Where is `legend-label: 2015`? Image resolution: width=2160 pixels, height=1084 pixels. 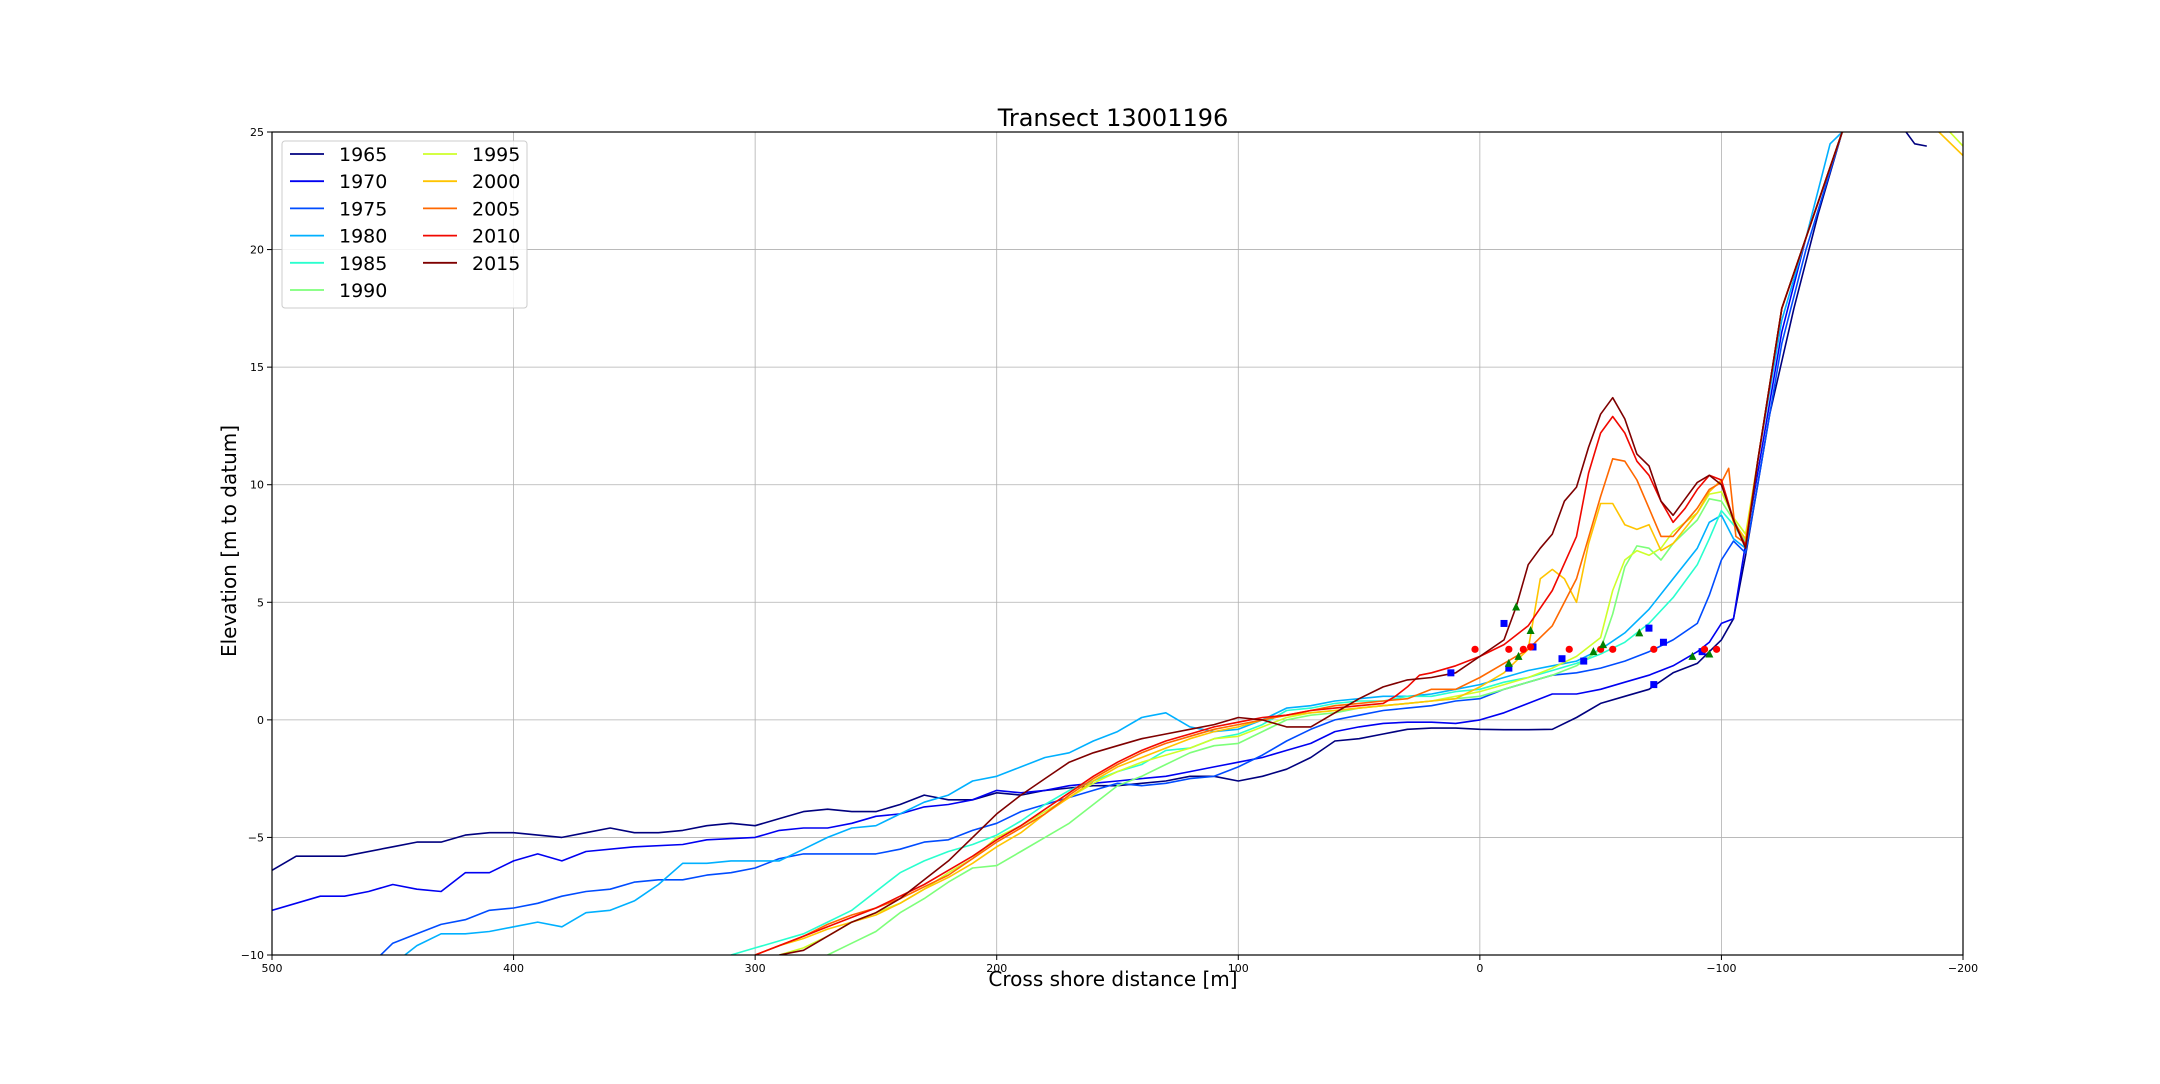 legend-label: 2015 is located at coordinates (496, 264).